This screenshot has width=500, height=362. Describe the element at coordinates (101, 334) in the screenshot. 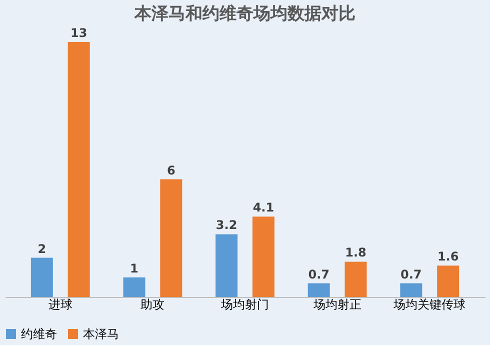

I see `legend-label: 本泽马` at that location.